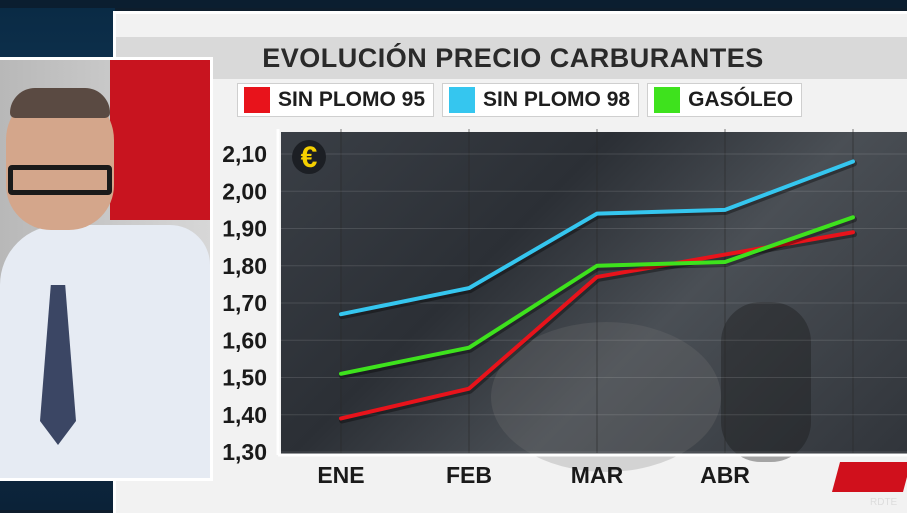 The height and width of the screenshot is (513, 907). I want to click on chart-title: EVOLUCIÓN PRECIO CARBURANTES, so click(513, 58).